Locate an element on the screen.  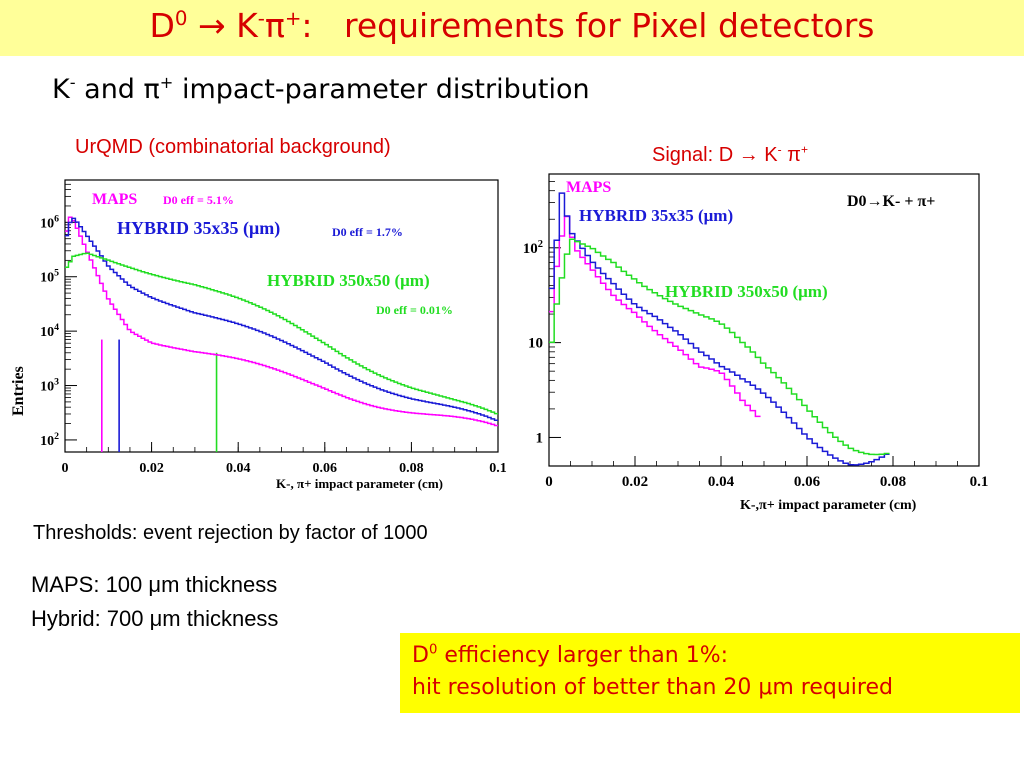
title-pi: π is located at coordinates (274, 25).